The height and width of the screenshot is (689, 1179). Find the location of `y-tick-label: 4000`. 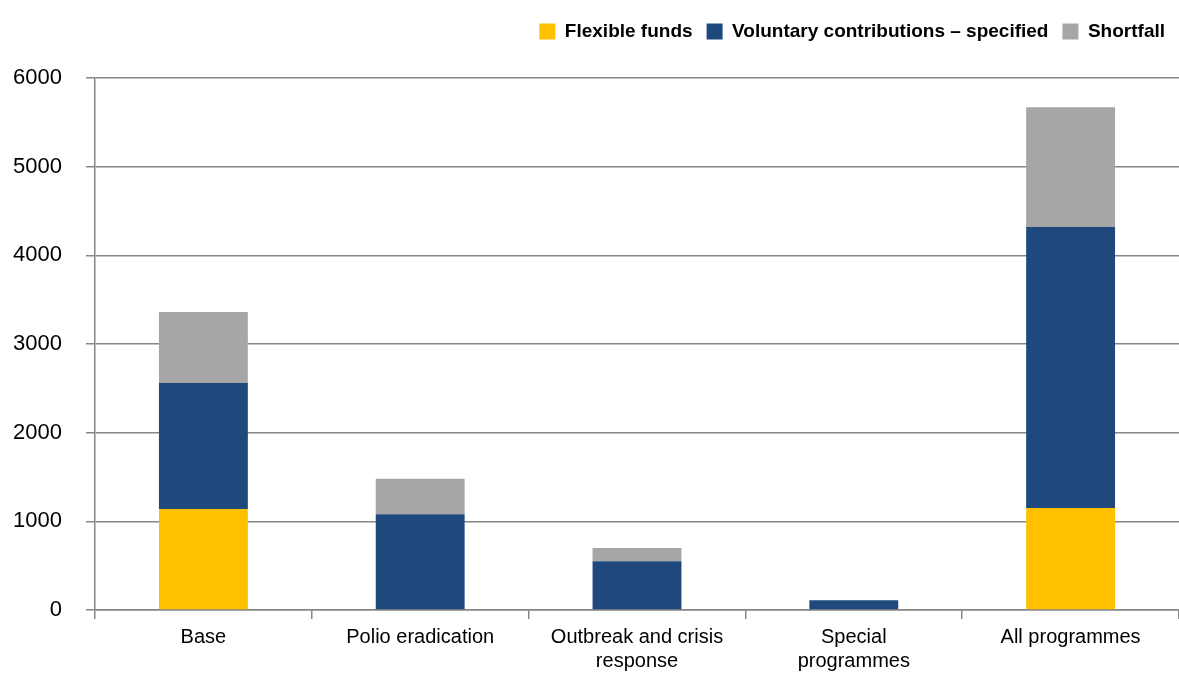

y-tick-label: 4000 is located at coordinates (37, 254).